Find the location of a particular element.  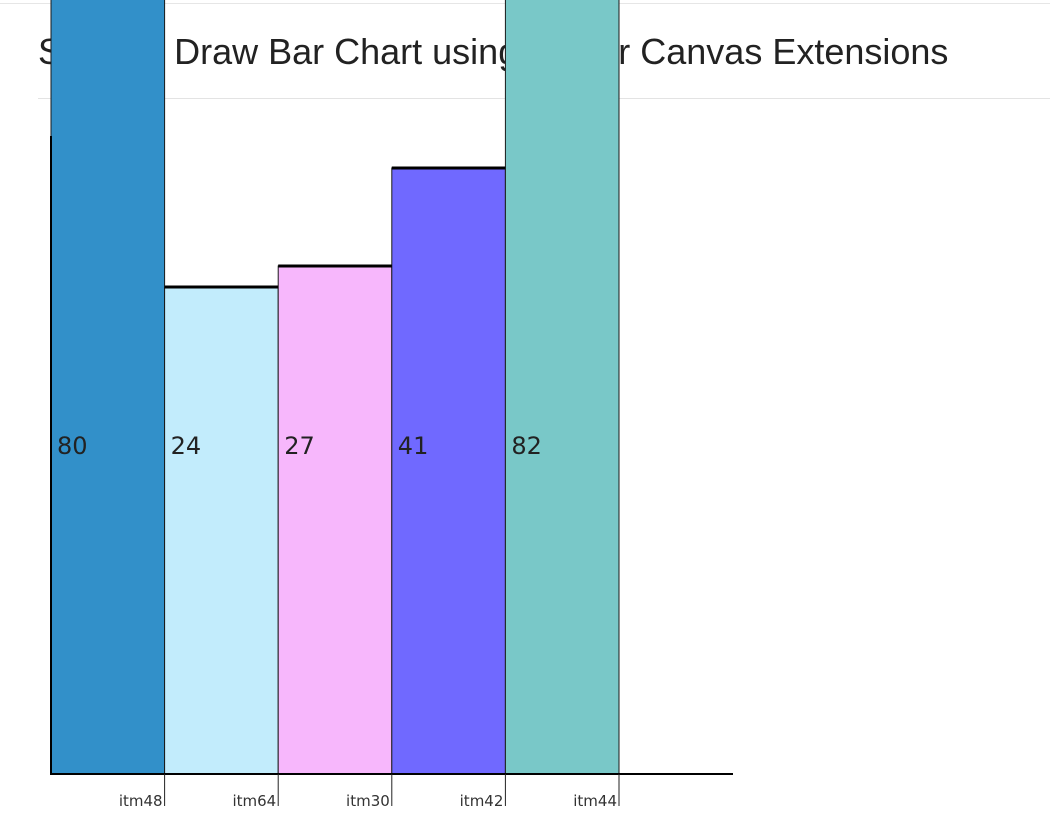

value-labels: 80 24 27 41 82 is located at coordinates (299, 446).